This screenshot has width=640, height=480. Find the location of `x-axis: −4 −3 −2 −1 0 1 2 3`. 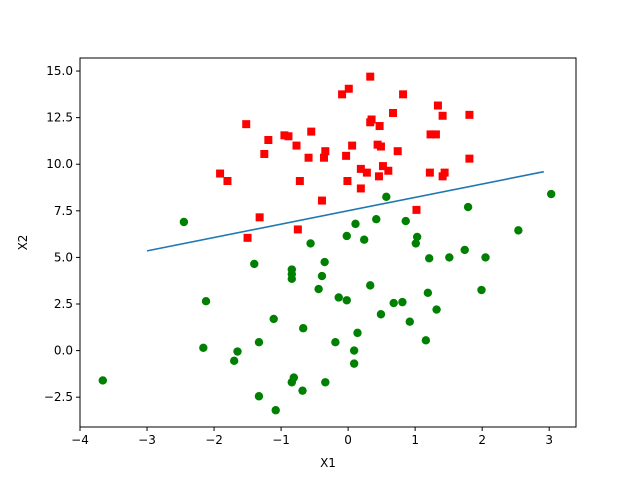

x-axis: −4 −3 −2 −1 0 1 2 3 is located at coordinates (312, 437).